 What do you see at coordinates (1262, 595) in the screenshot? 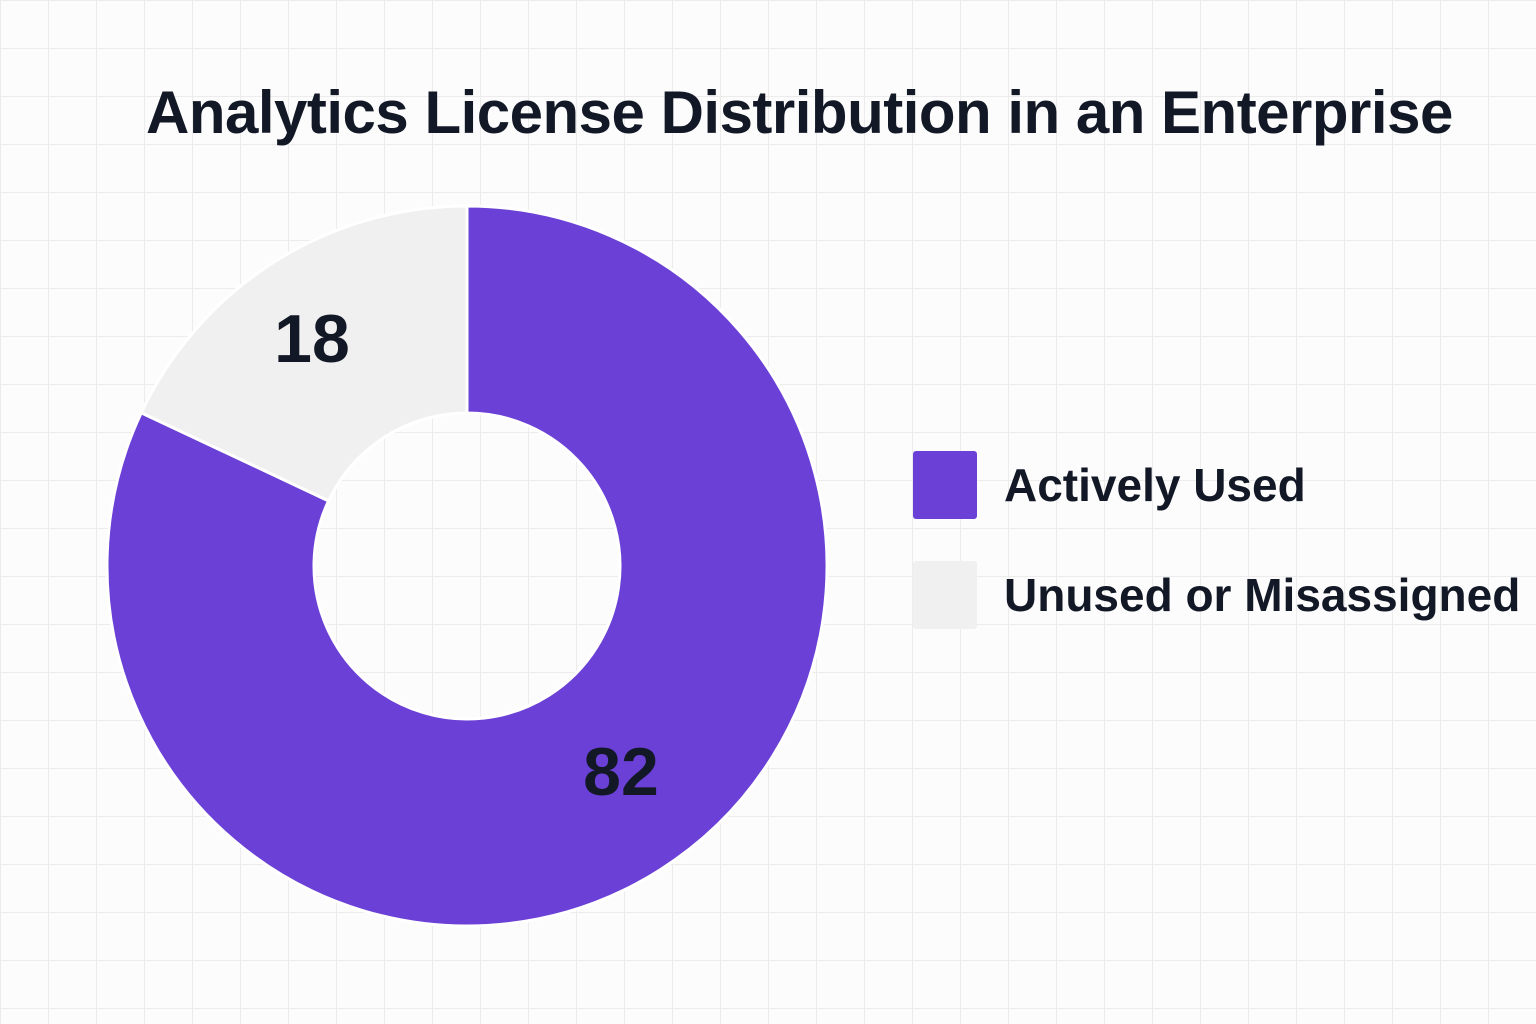
I see `legend-label-unused-or-misassigned: Unused or Misassigned` at bounding box center [1262, 595].